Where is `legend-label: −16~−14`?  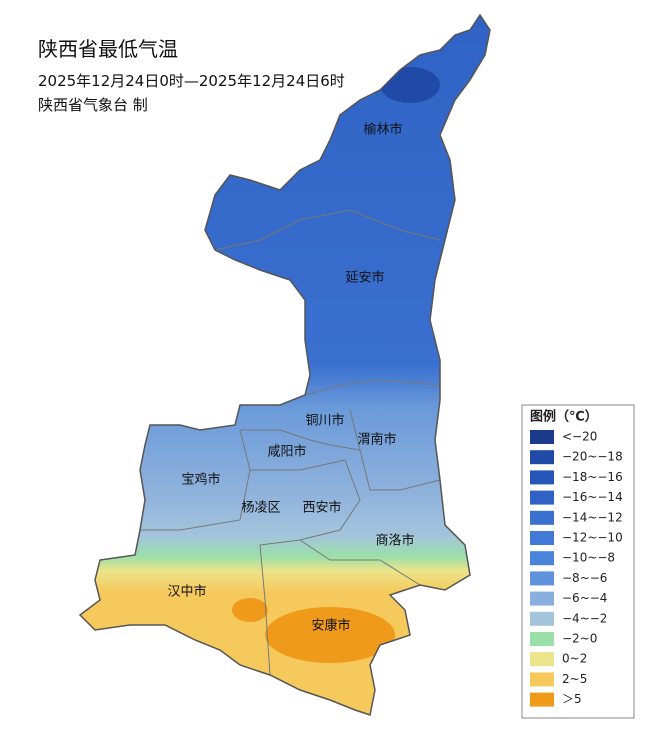
legend-label: −16~−14 is located at coordinates (592, 497).